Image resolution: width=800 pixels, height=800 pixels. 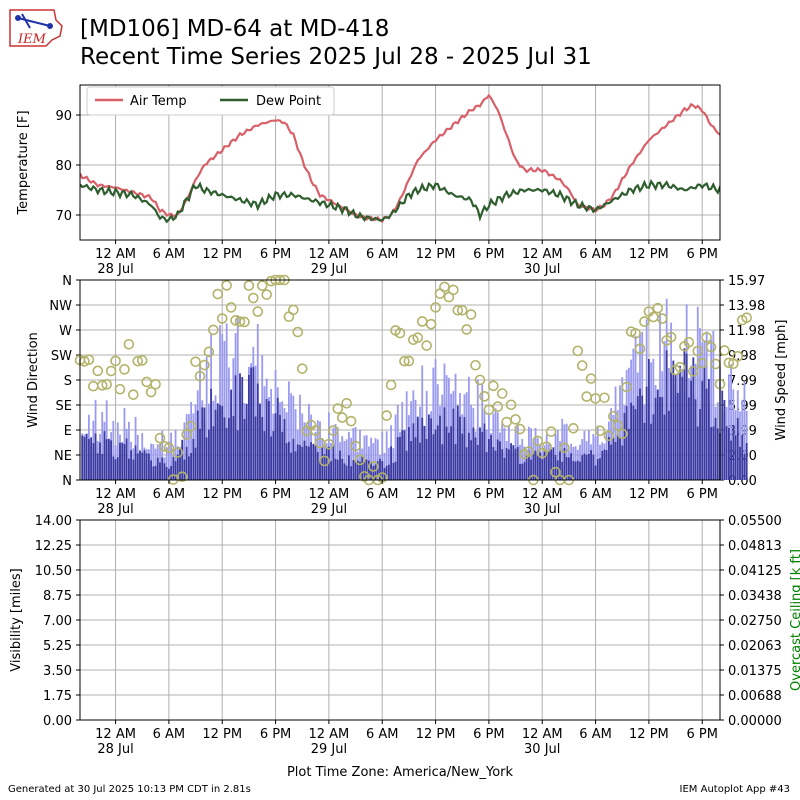 I want to click on legend-label-dew-point: Dew Point, so click(x=288, y=101).